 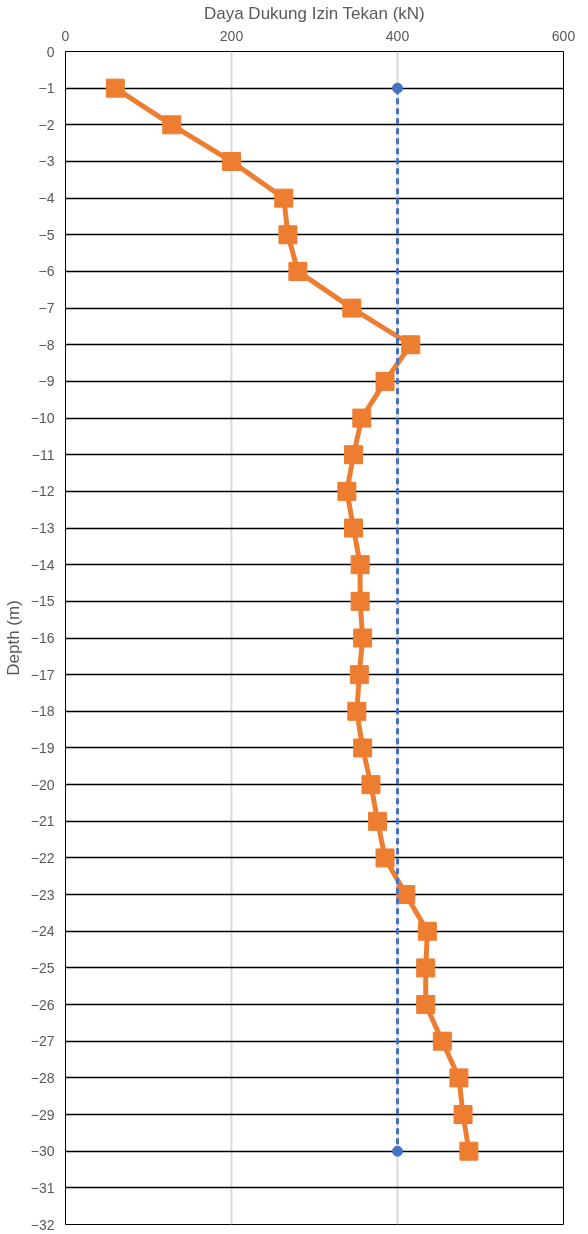 What do you see at coordinates (42, 601) in the screenshot?
I see `y-tick-label: −15` at bounding box center [42, 601].